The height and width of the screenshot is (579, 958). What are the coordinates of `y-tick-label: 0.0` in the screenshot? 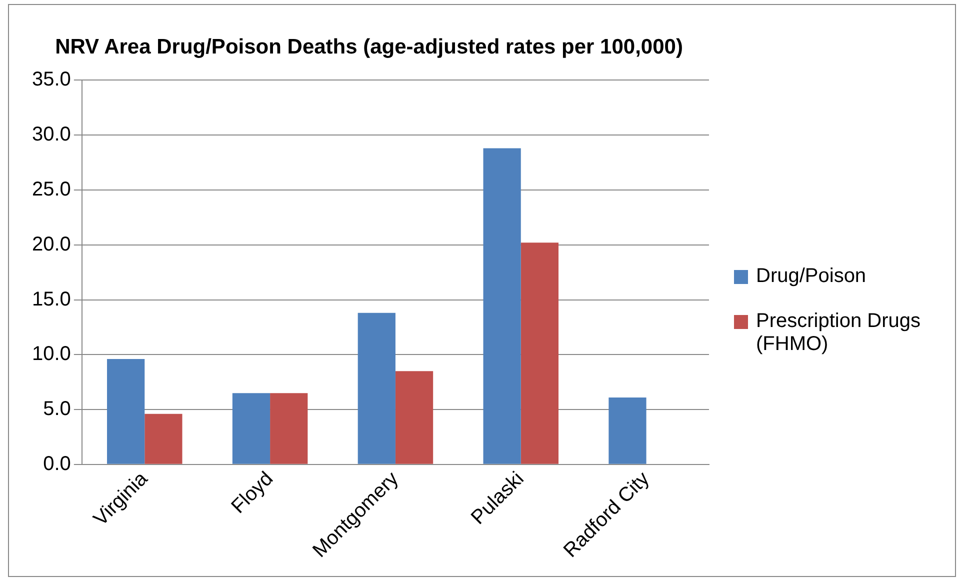 It's located at (57, 463).